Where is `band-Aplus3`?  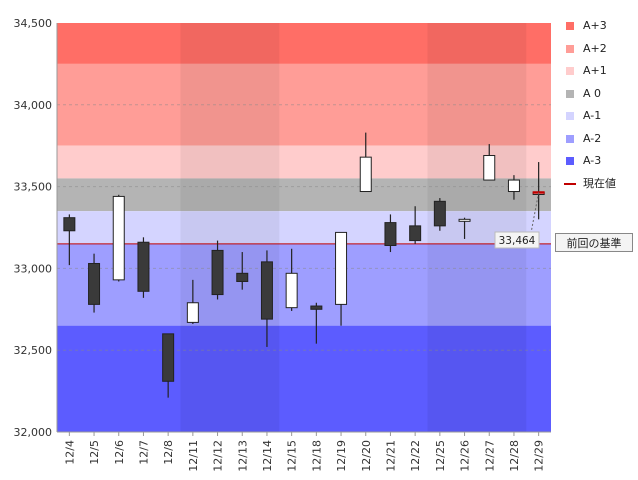 band-Aplus3 is located at coordinates (304, 43).